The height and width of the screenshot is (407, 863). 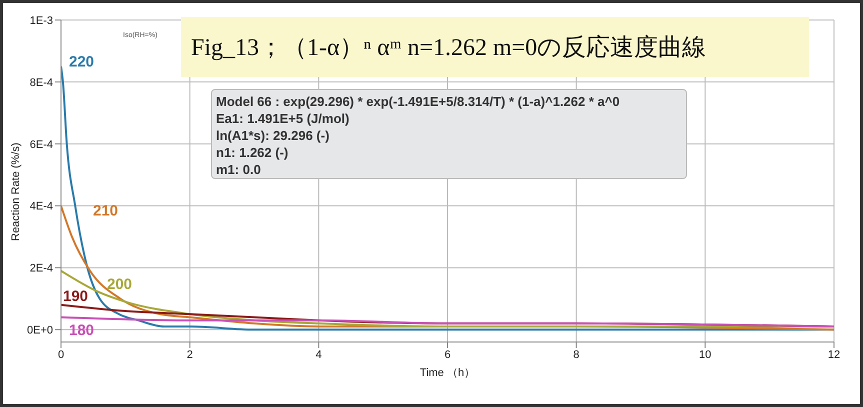 What do you see at coordinates (41, 268) in the screenshot?
I see `y-tick-label: 2E-4` at bounding box center [41, 268].